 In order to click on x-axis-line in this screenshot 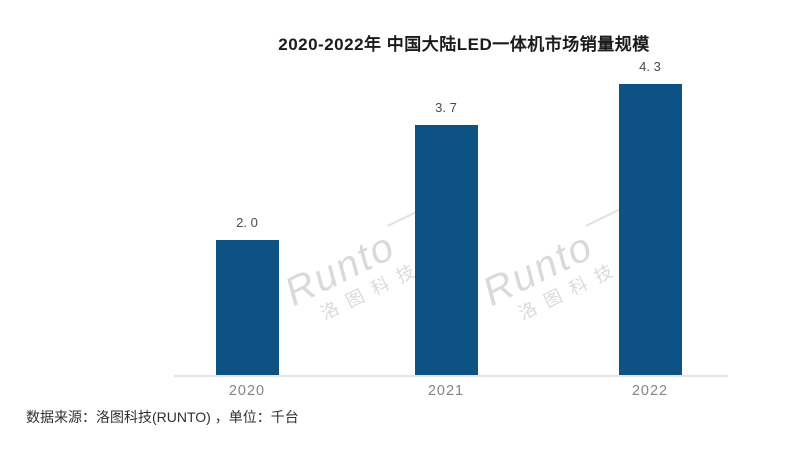, I will do `click(451, 376)`.